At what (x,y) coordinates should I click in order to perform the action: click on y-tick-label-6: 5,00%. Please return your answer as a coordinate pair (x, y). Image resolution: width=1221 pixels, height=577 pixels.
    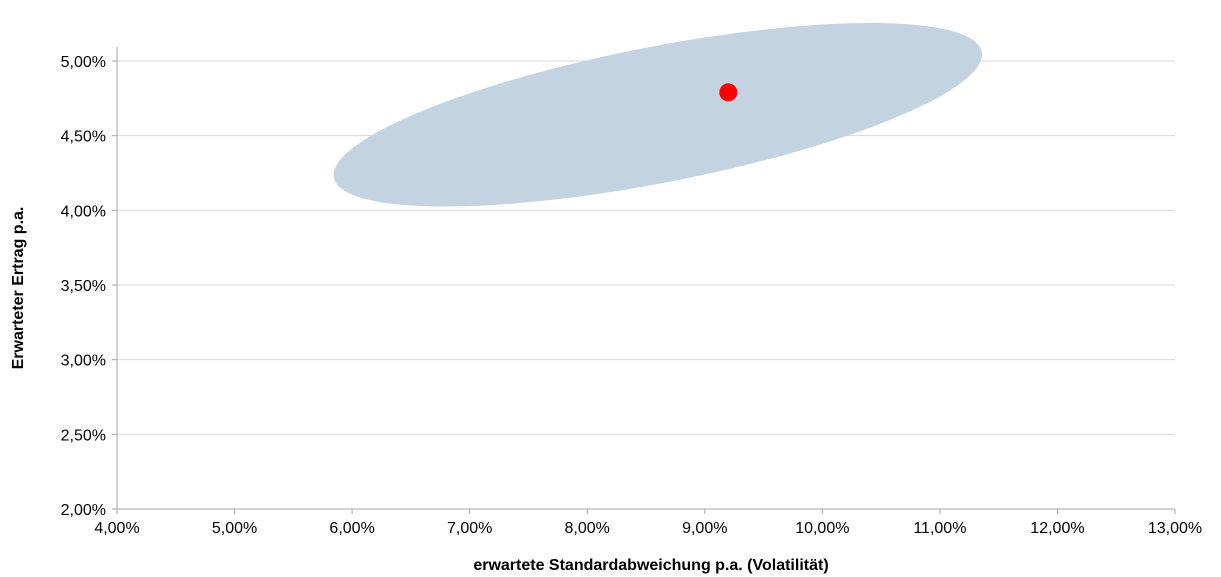
    Looking at the image, I should click on (83, 62).